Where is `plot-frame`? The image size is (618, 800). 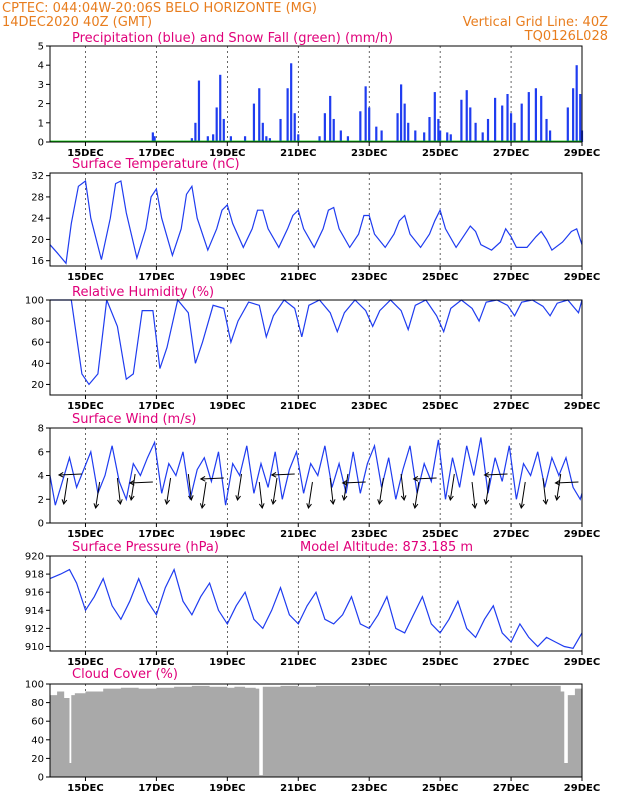
plot-frame is located at coordinates (316, 347).